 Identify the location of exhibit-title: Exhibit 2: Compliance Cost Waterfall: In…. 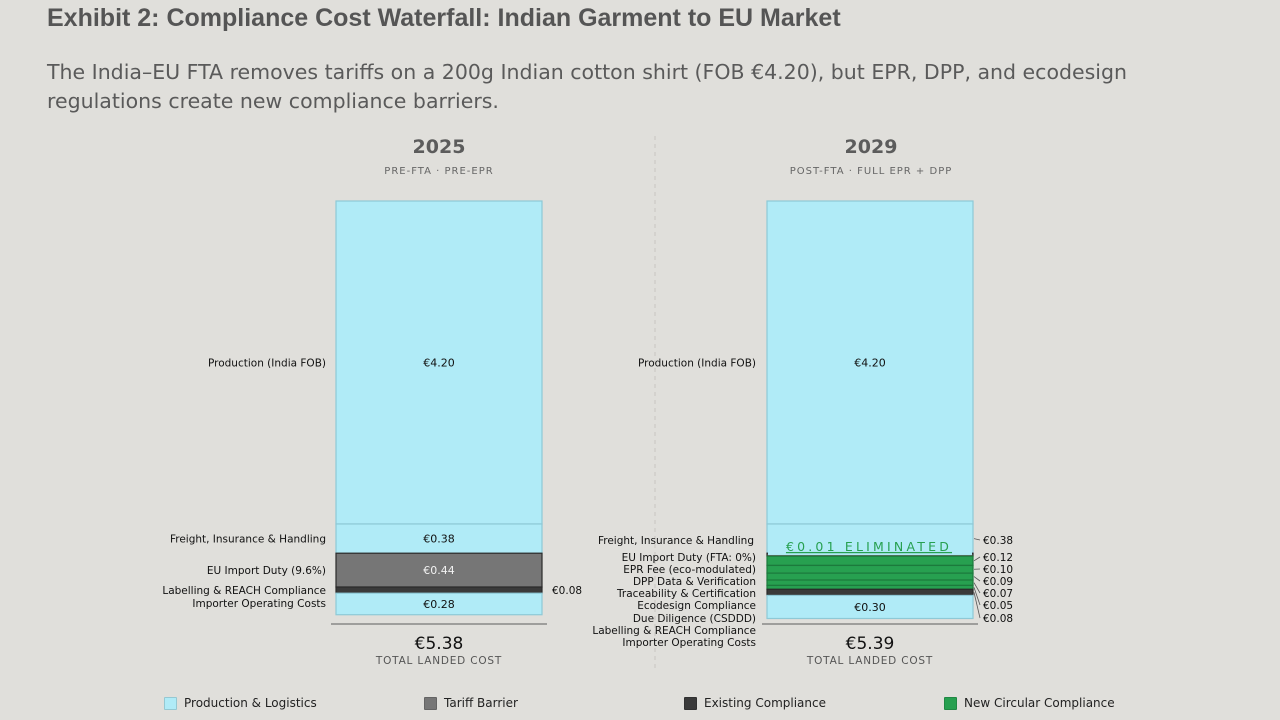
(444, 18).